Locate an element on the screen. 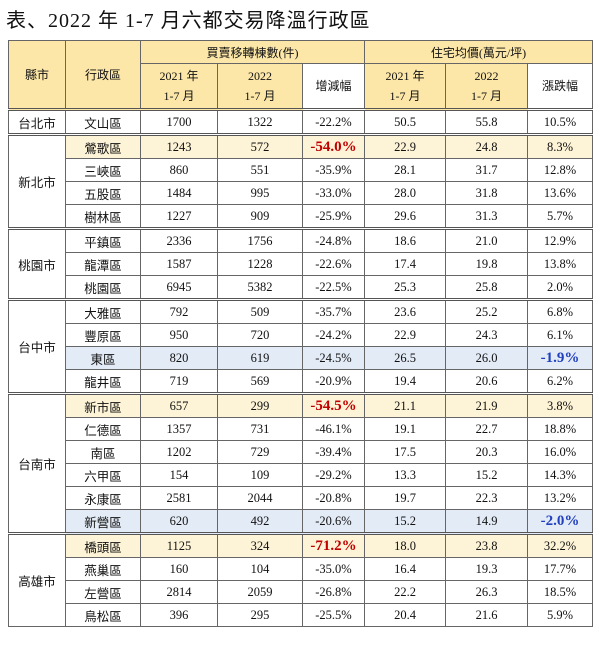  district-cell: 左營區 is located at coordinates (103, 592).